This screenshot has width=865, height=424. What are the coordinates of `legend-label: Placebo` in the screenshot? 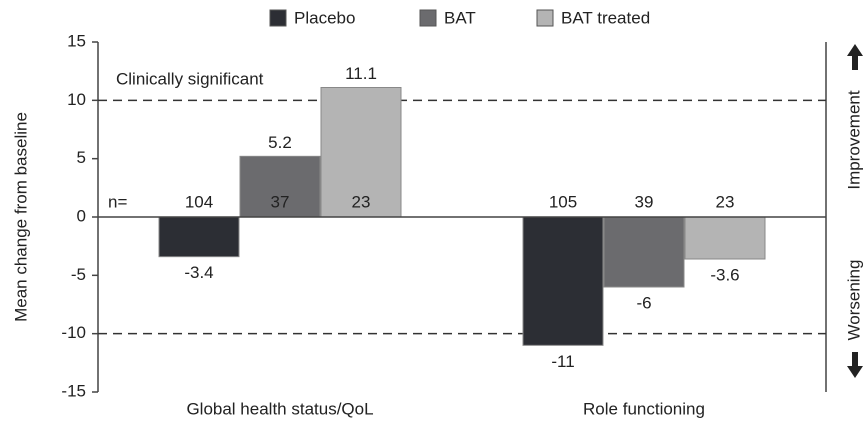 It's located at (324, 17).